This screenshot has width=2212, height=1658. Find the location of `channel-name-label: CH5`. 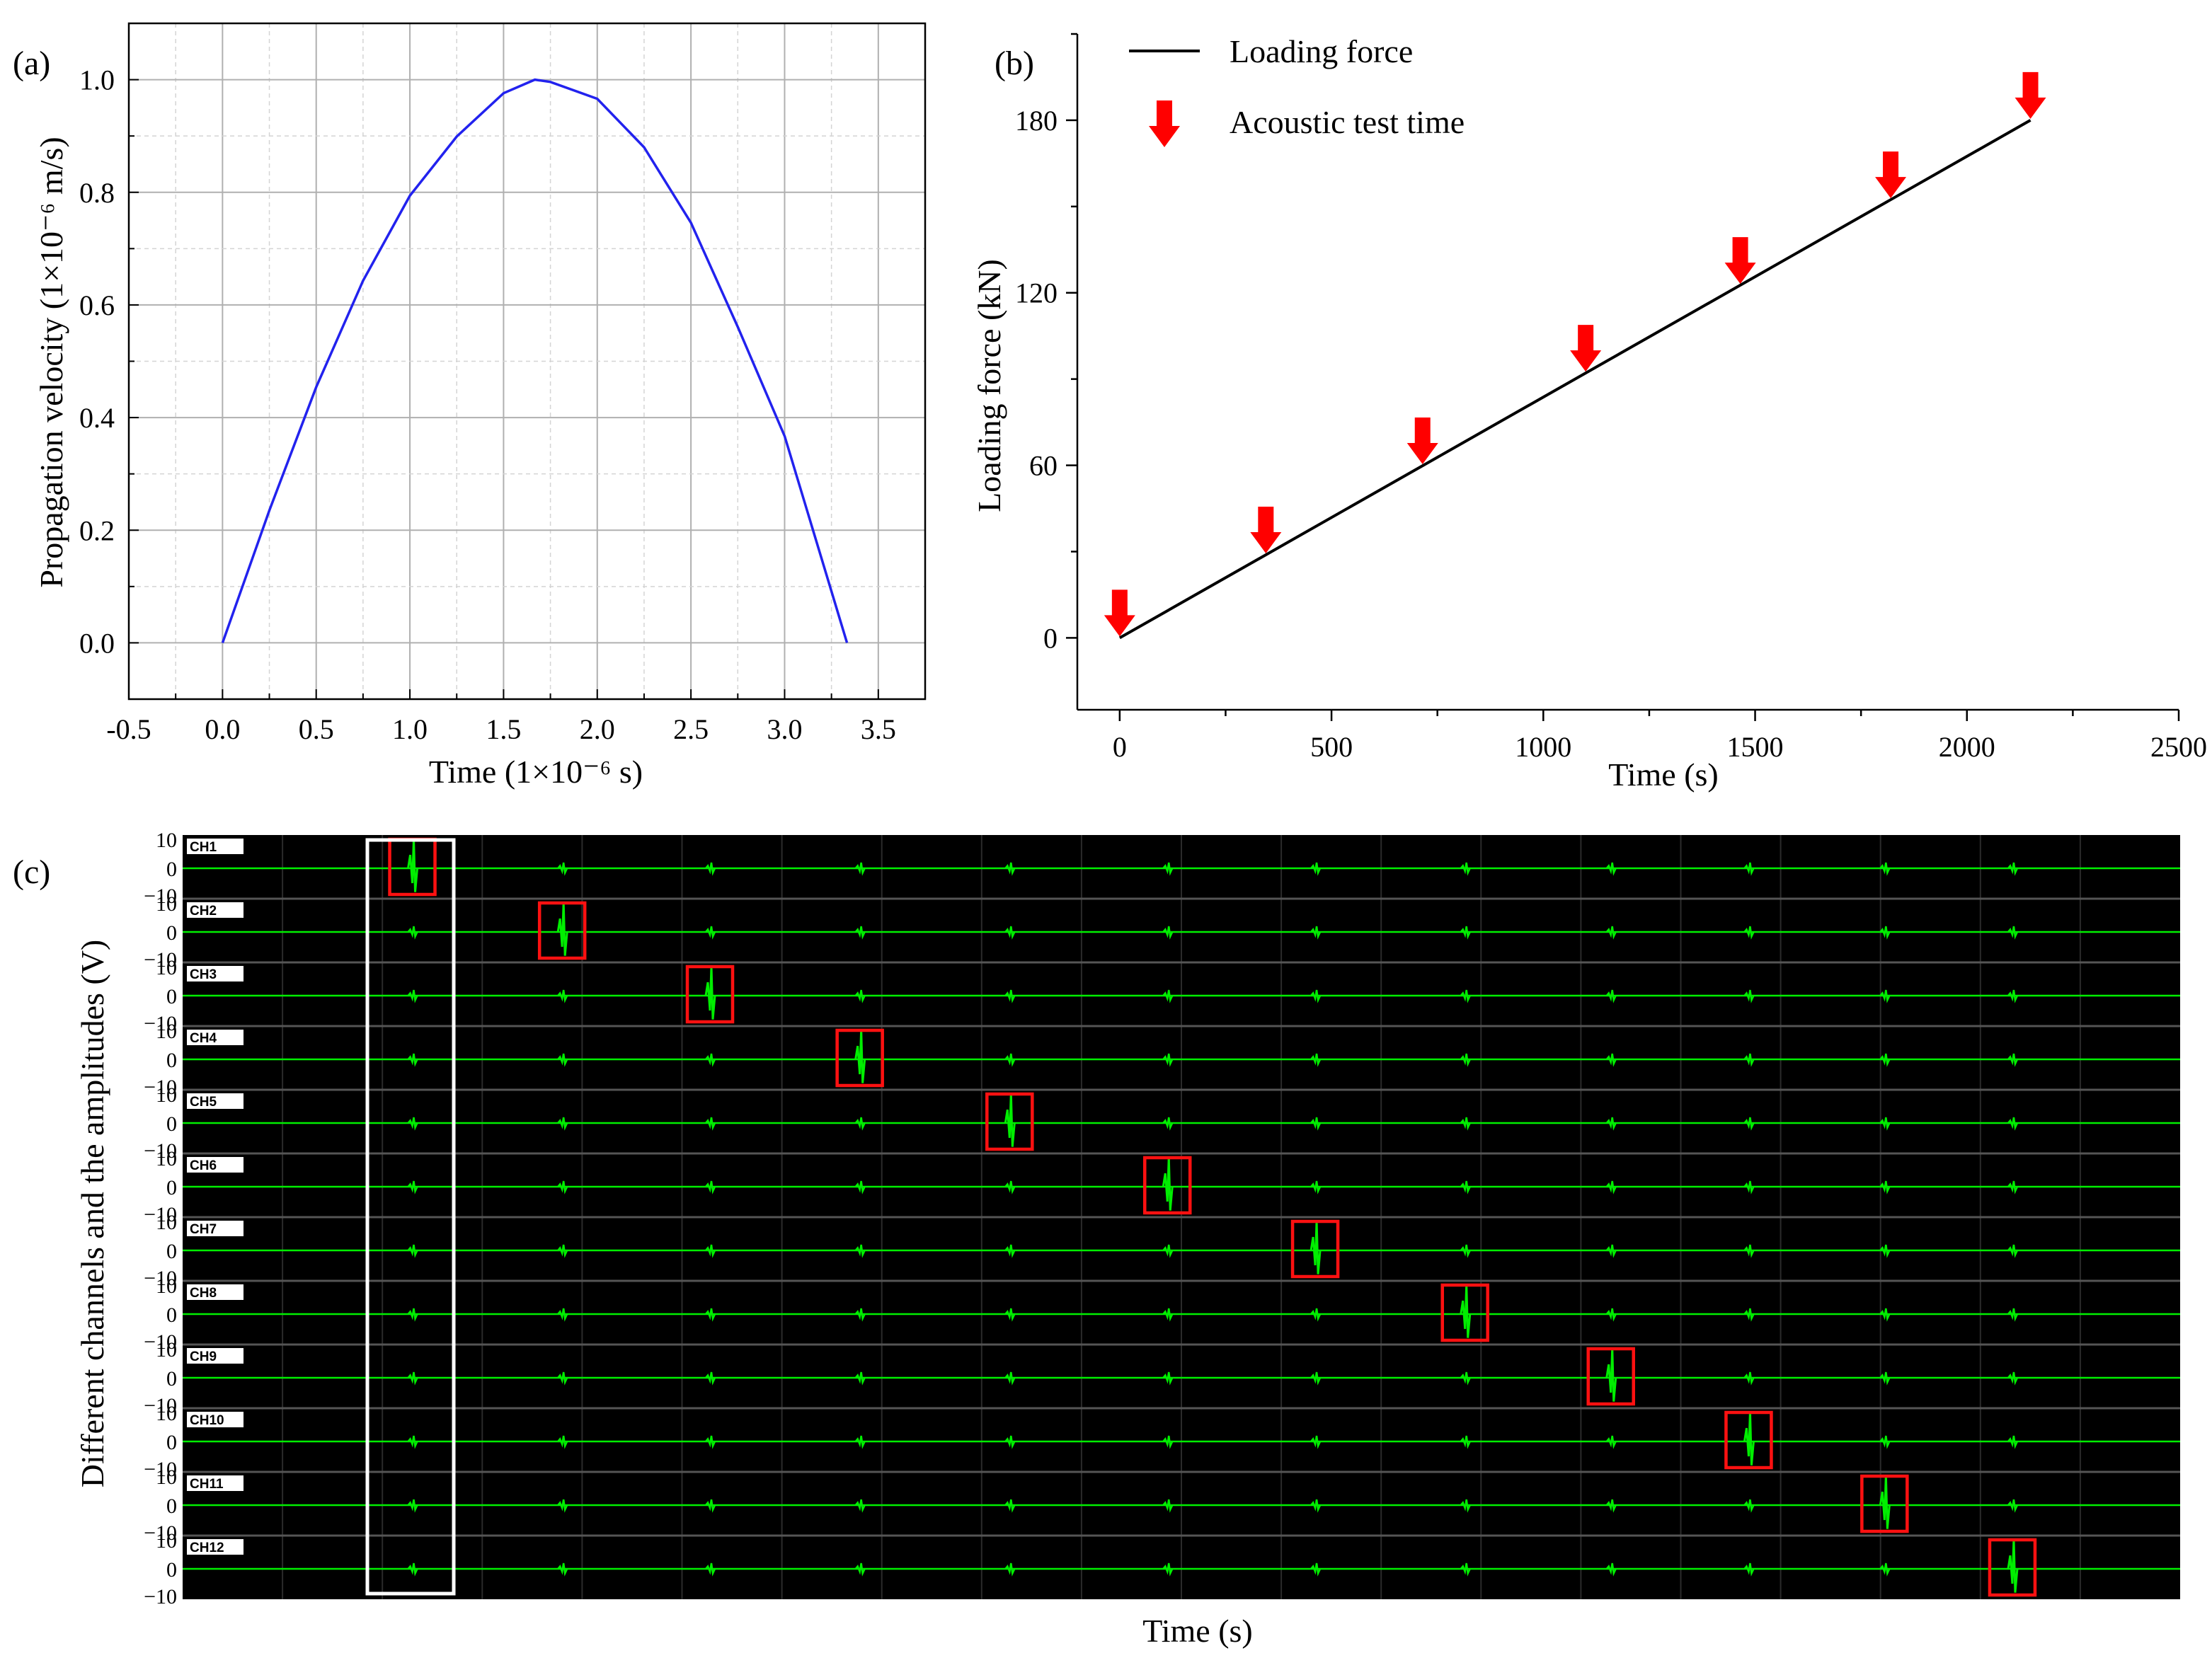

channel-name-label: CH5 is located at coordinates (204, 1102).